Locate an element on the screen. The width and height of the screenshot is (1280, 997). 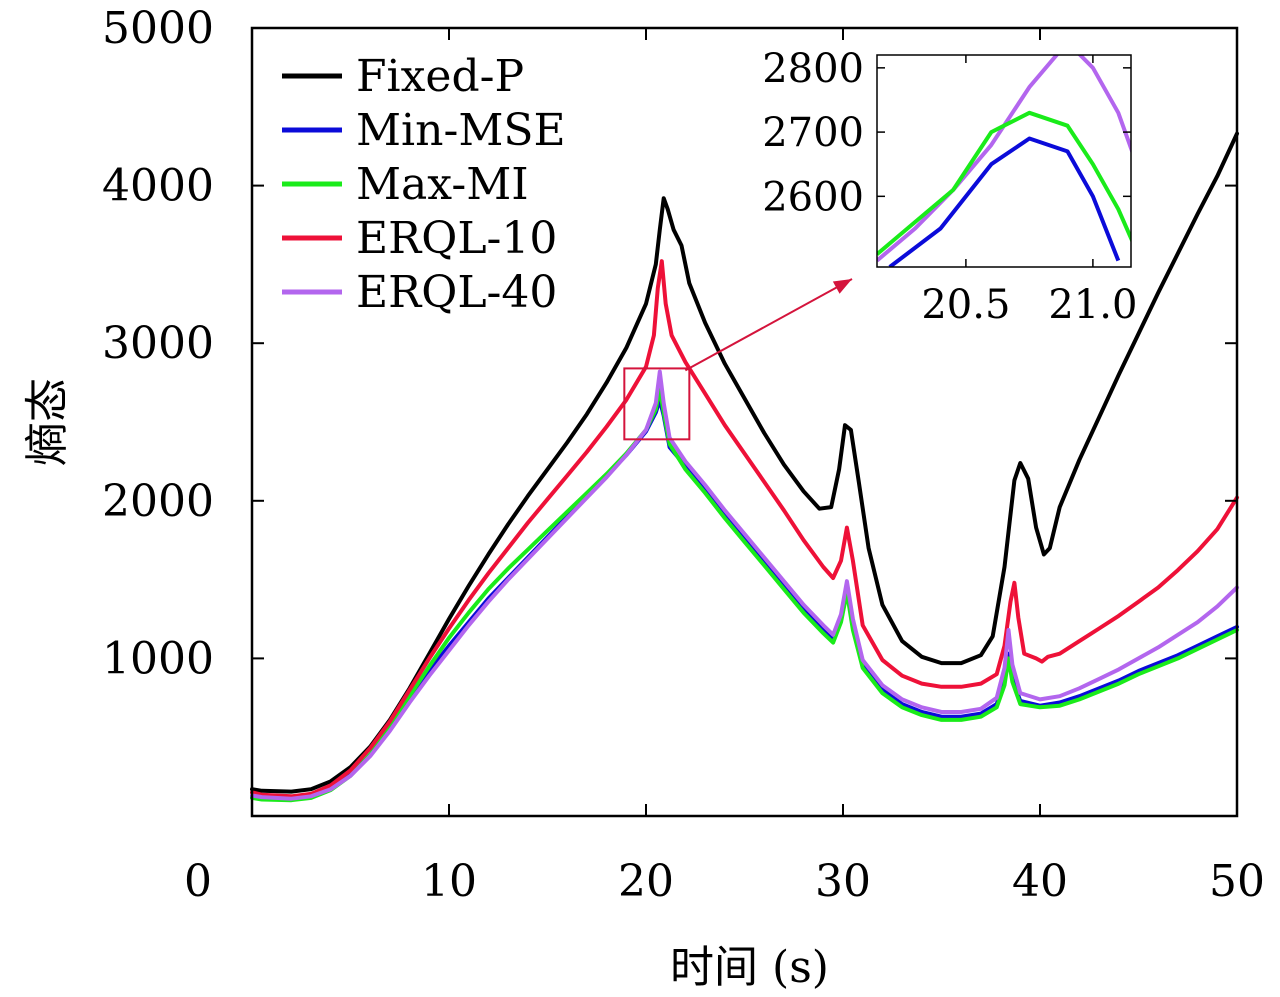
legend-label: ERQL-10 is located at coordinates (456, 238).